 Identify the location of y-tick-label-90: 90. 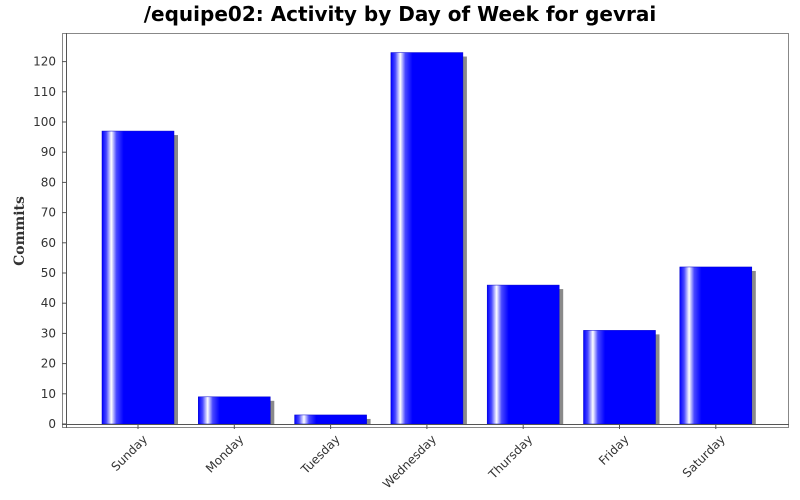
(48, 152).